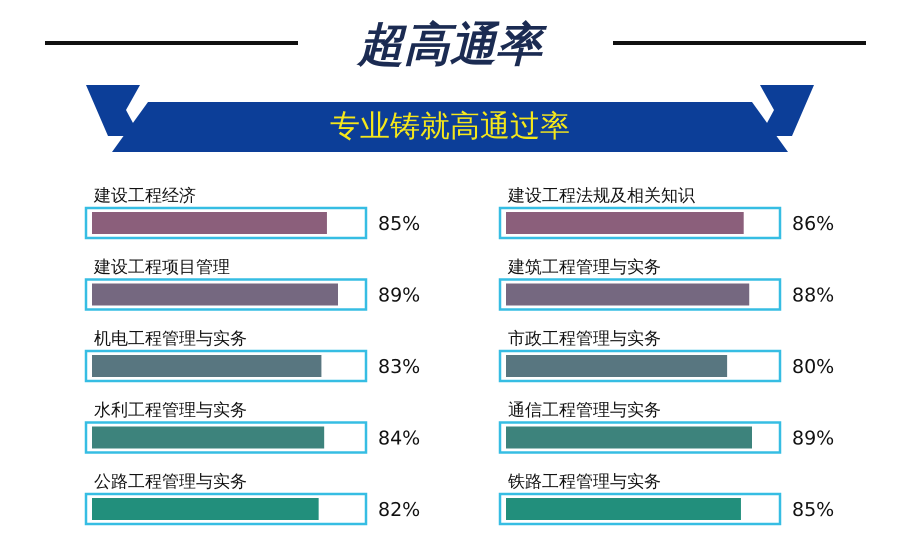  Describe the element at coordinates (584, 482) in the screenshot. I see `category-label: 铁路工程管理与实务` at that location.